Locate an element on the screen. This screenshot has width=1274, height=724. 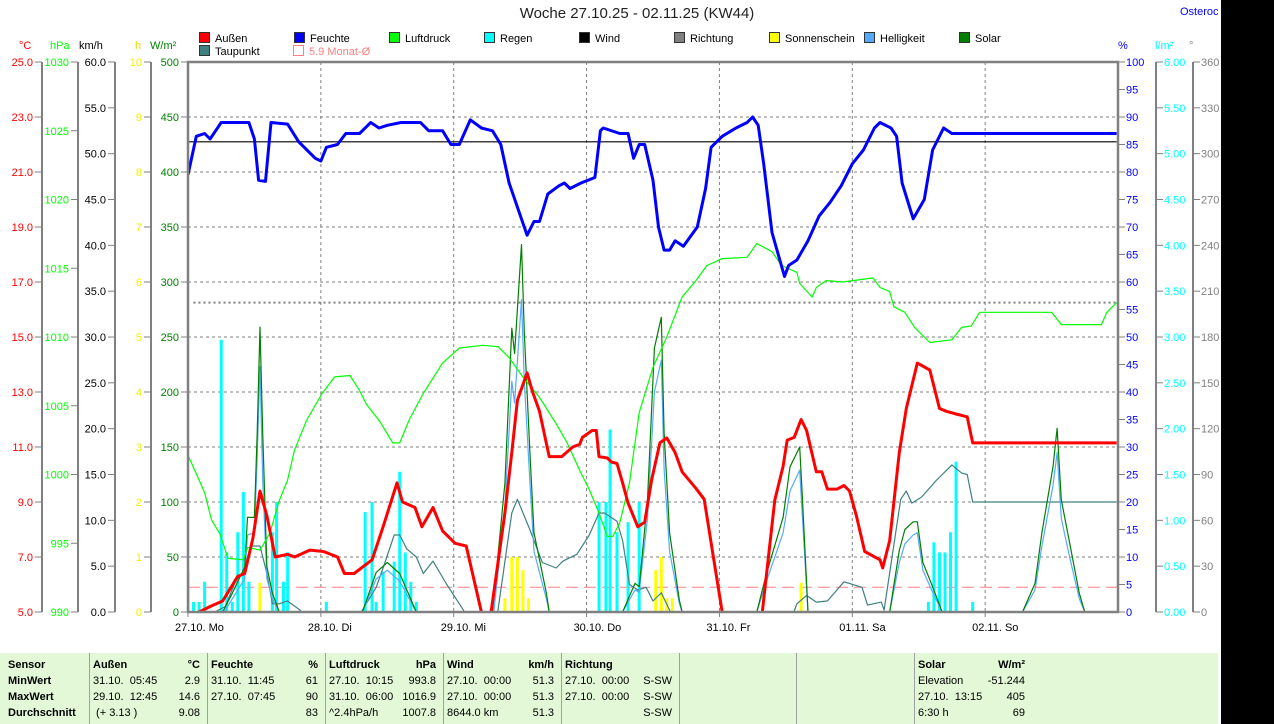
tick-label-temp: 17.0 is located at coordinates (22, 283).